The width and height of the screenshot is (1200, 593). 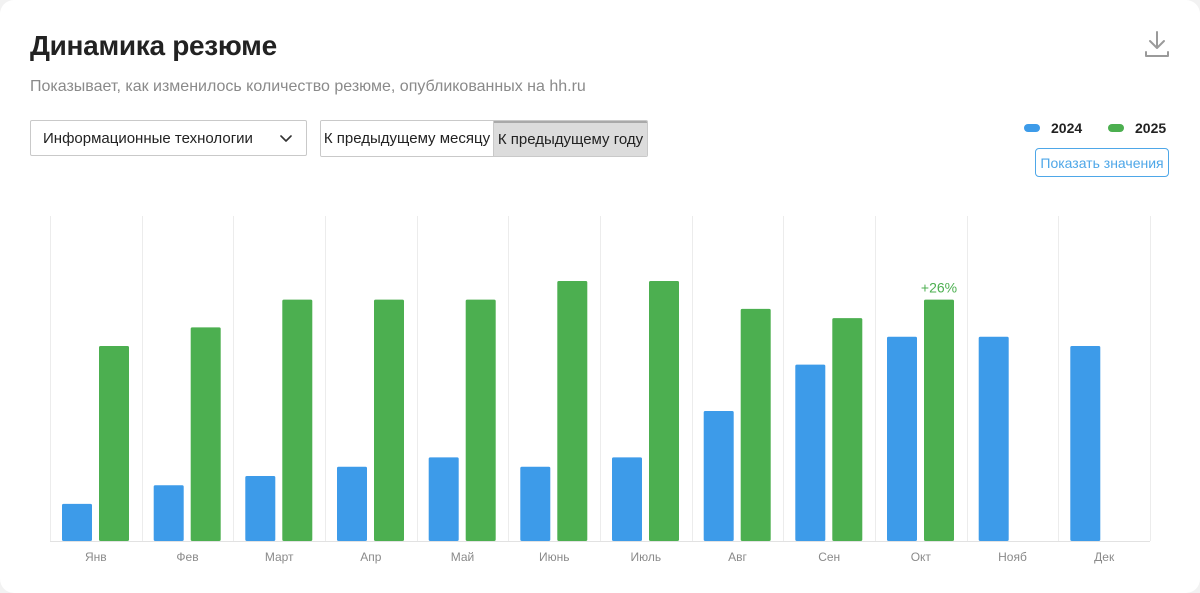 What do you see at coordinates (1032, 128) in the screenshot?
I see `legend-swatch-2024` at bounding box center [1032, 128].